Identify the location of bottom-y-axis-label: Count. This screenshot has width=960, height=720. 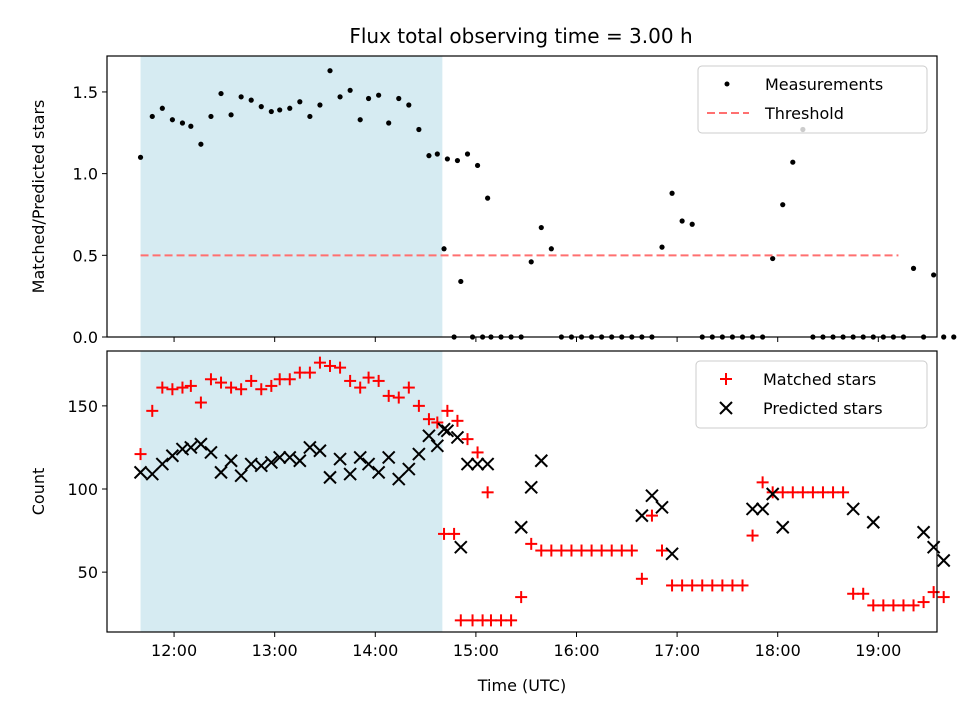
(38, 492).